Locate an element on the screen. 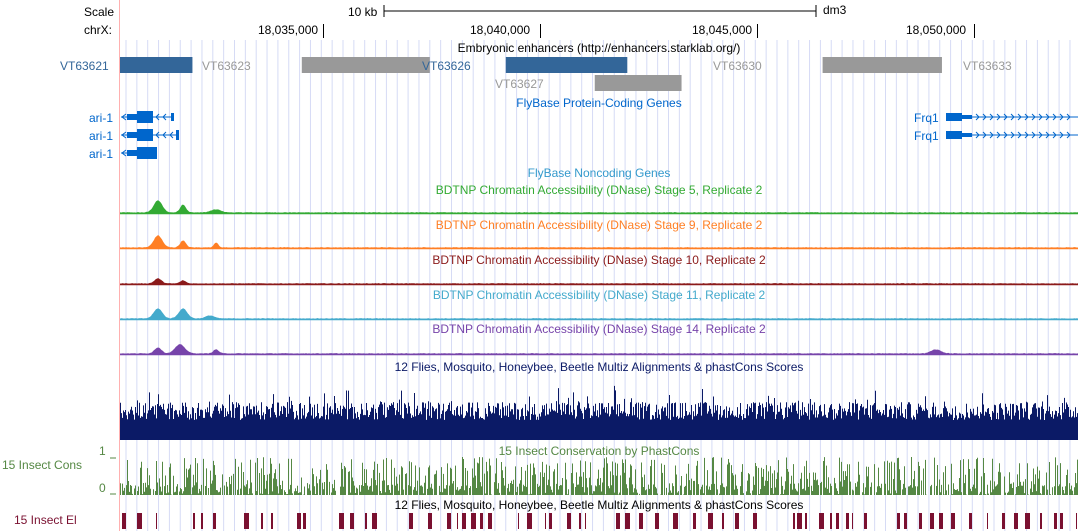  phastcons-track-title: 15 Insect Conservation by PhastCons is located at coordinates (599, 451).